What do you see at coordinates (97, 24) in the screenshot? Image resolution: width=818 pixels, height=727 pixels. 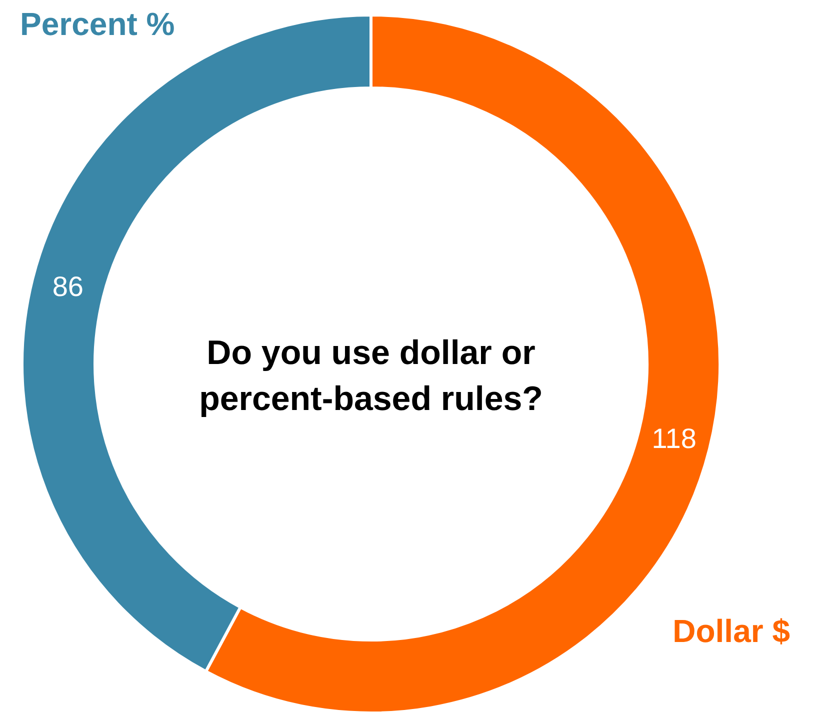 I see `slice-label: Percent %` at bounding box center [97, 24].